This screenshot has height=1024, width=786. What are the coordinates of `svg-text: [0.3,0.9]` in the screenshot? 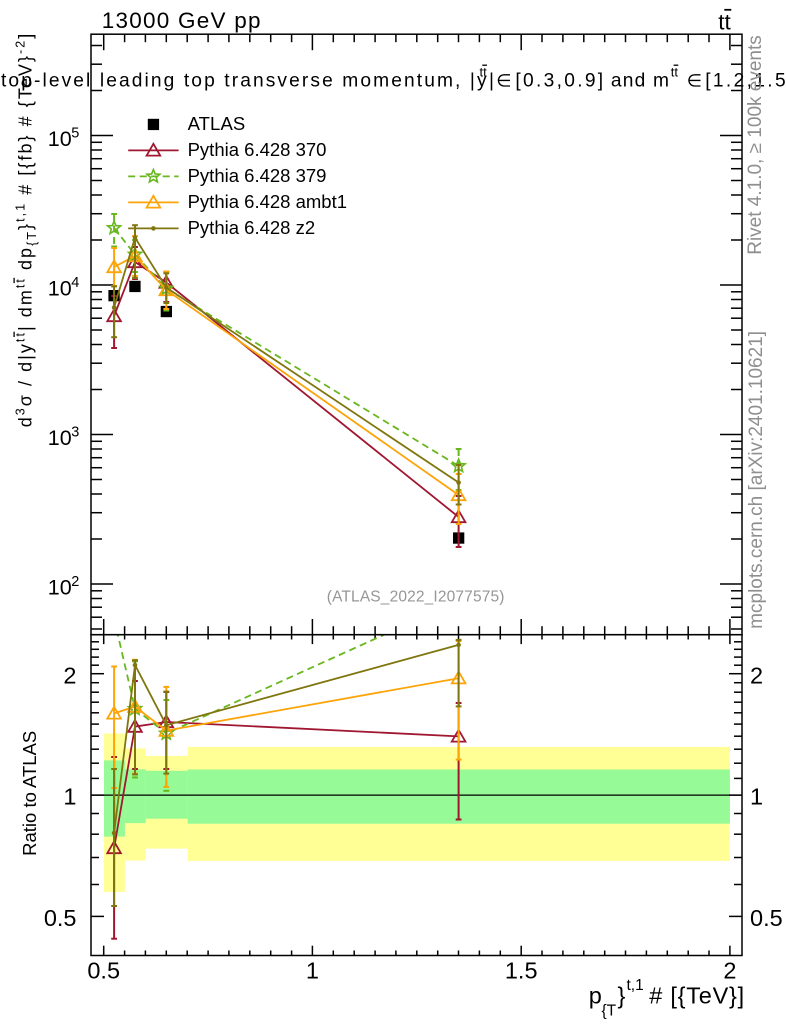 It's located at (560, 81).